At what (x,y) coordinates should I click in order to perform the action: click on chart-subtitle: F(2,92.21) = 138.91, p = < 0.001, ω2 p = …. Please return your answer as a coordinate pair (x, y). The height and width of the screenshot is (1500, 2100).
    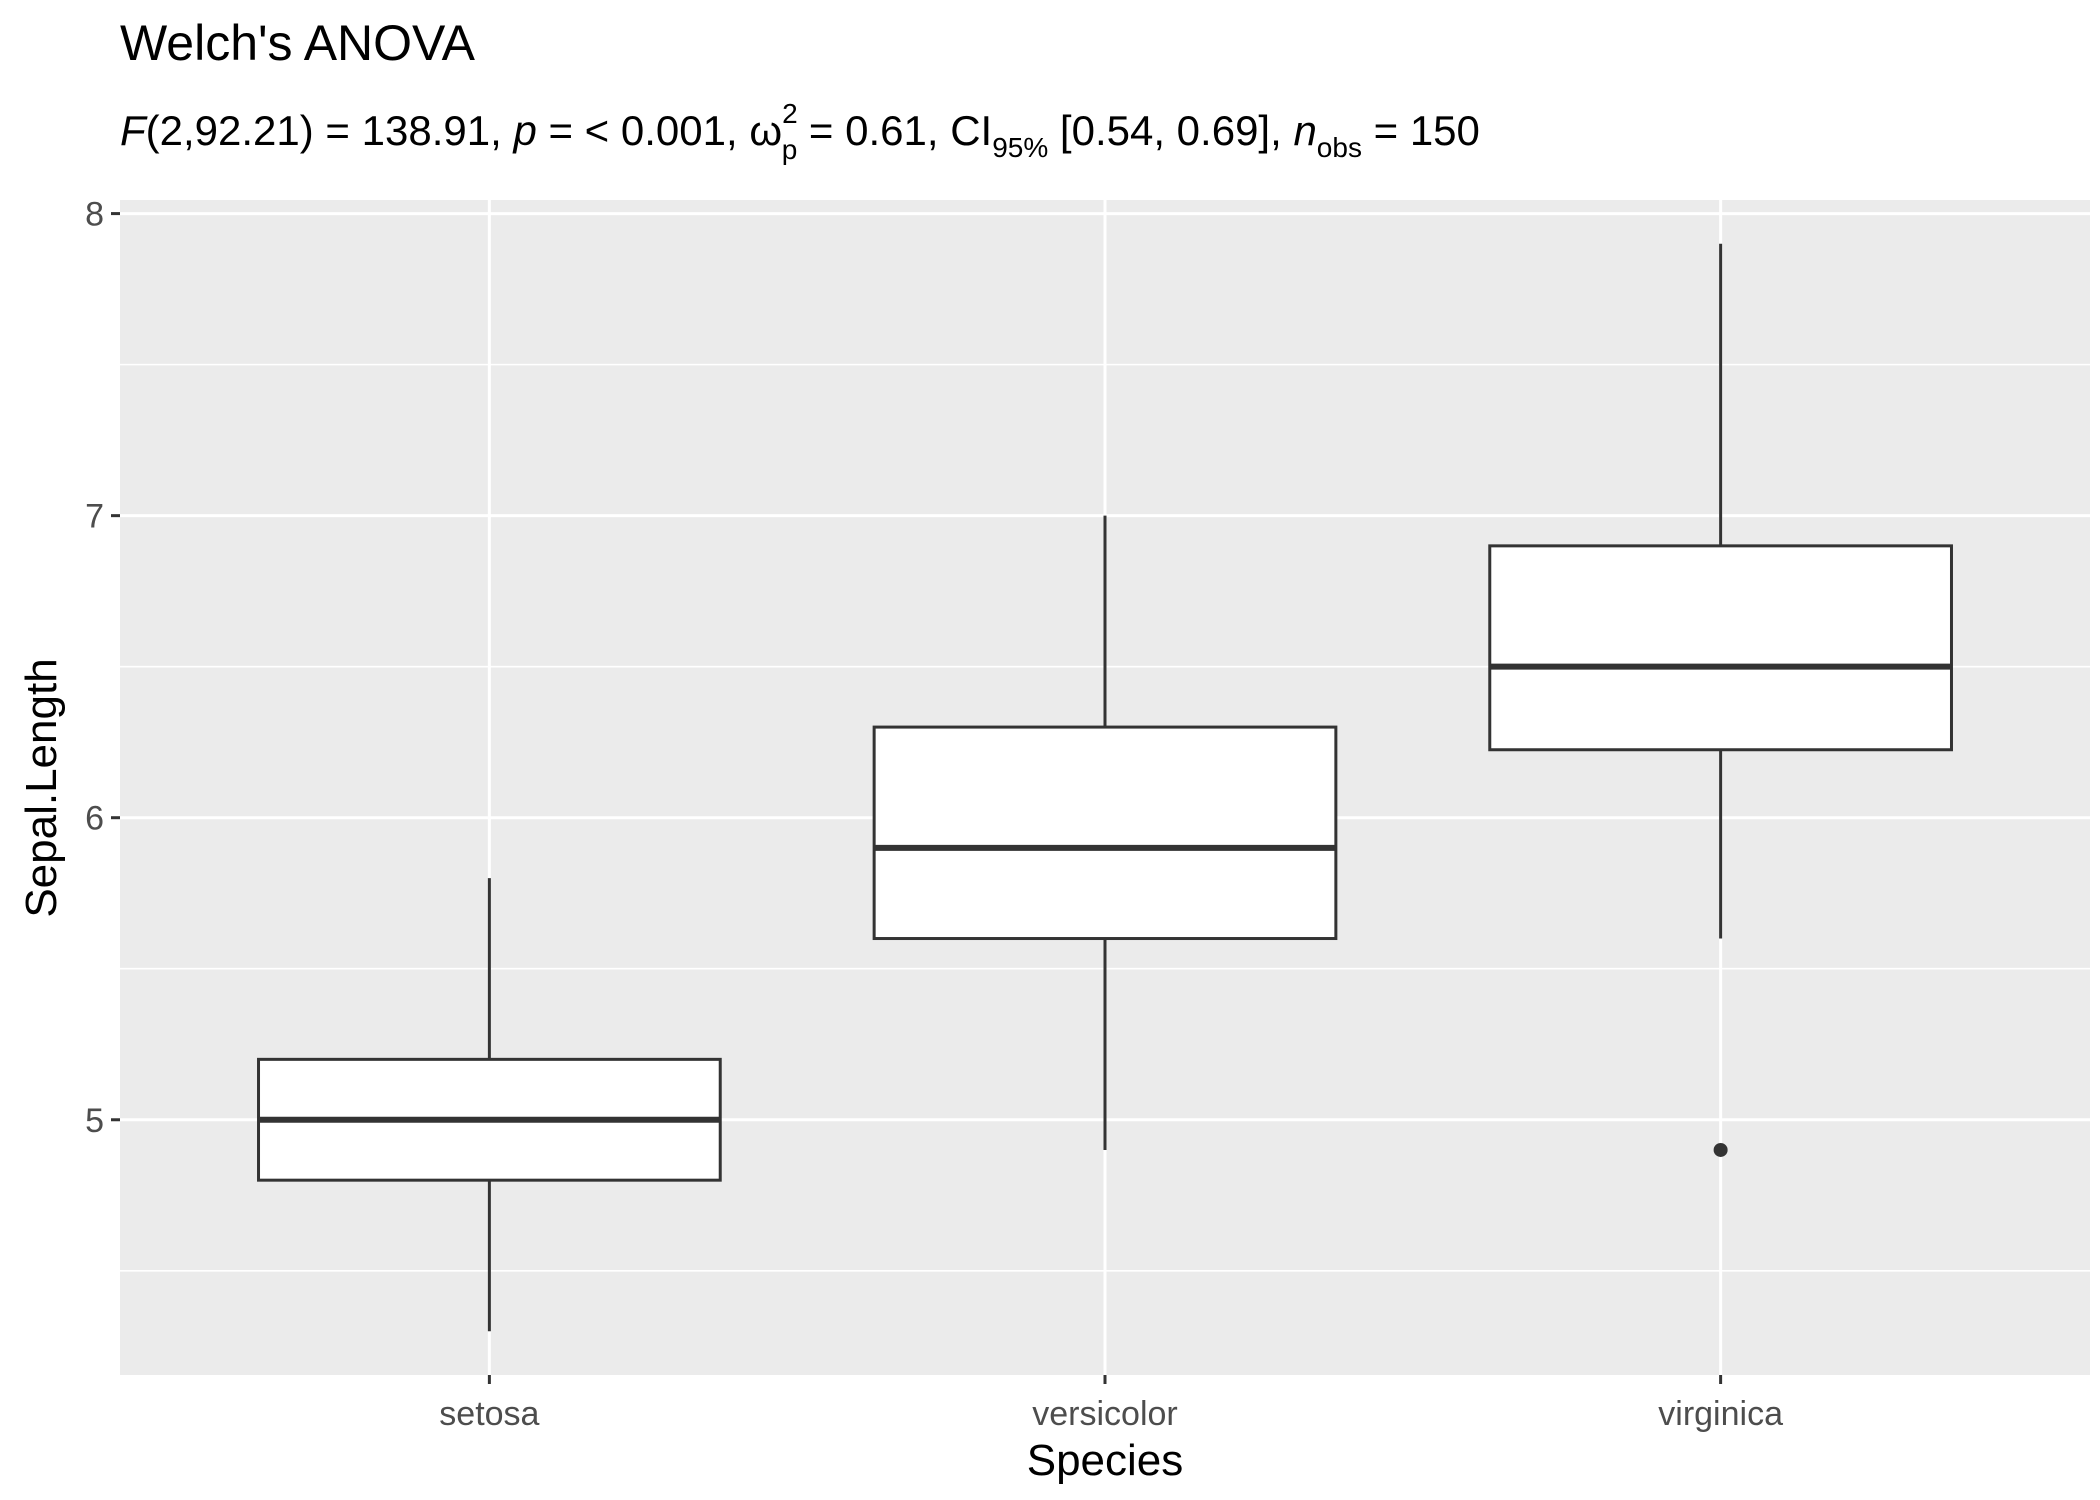
    Looking at the image, I should click on (800, 131).